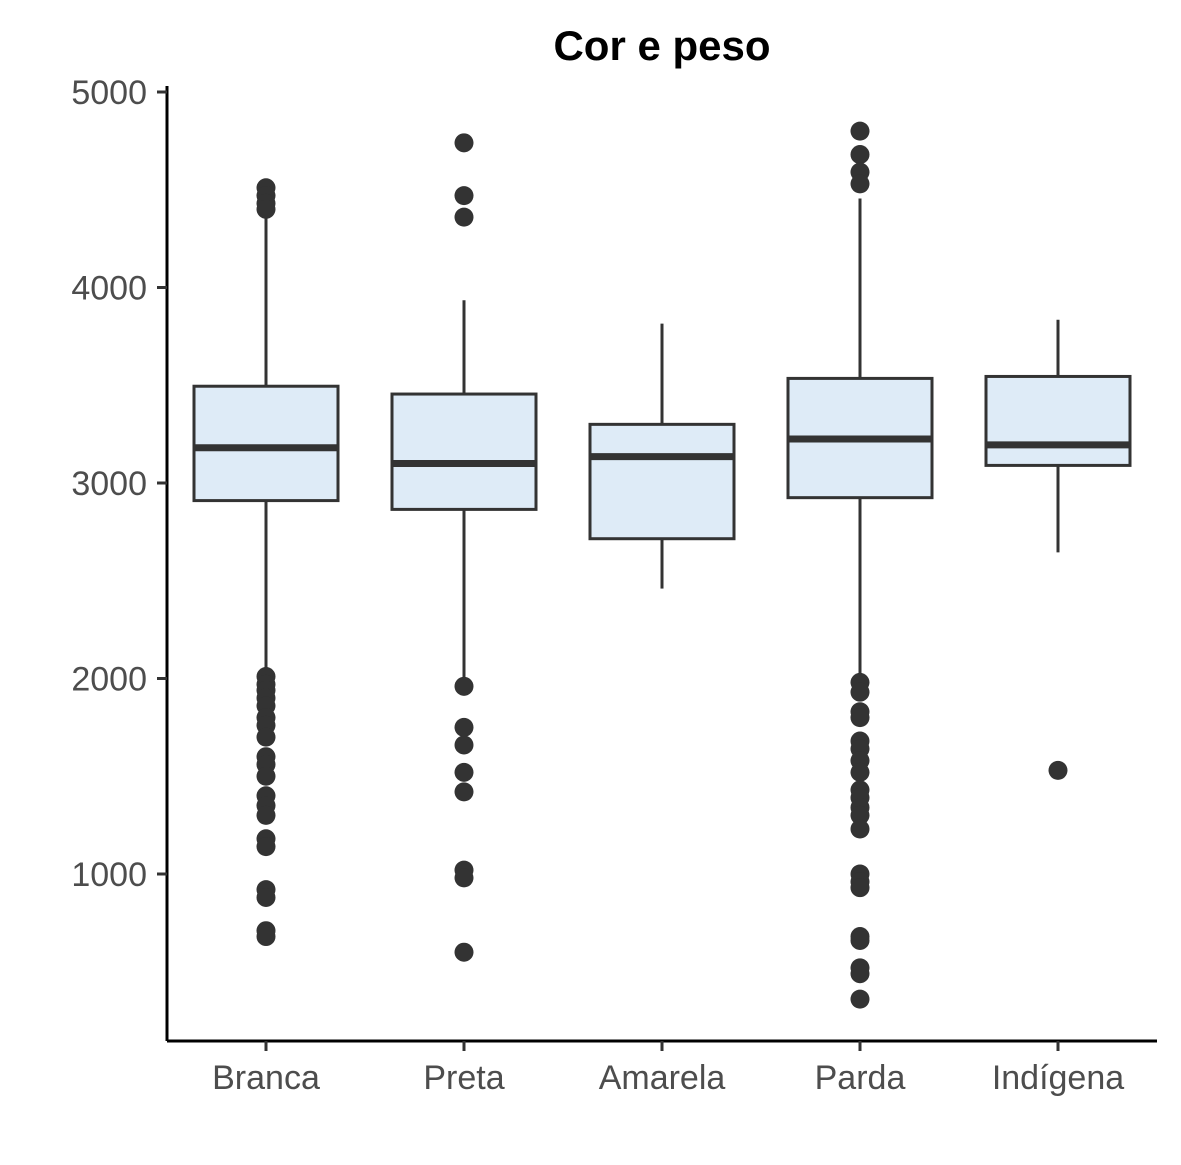  Describe the element at coordinates (661, 45) in the screenshot. I see `chart-title: Cor e peso` at that location.